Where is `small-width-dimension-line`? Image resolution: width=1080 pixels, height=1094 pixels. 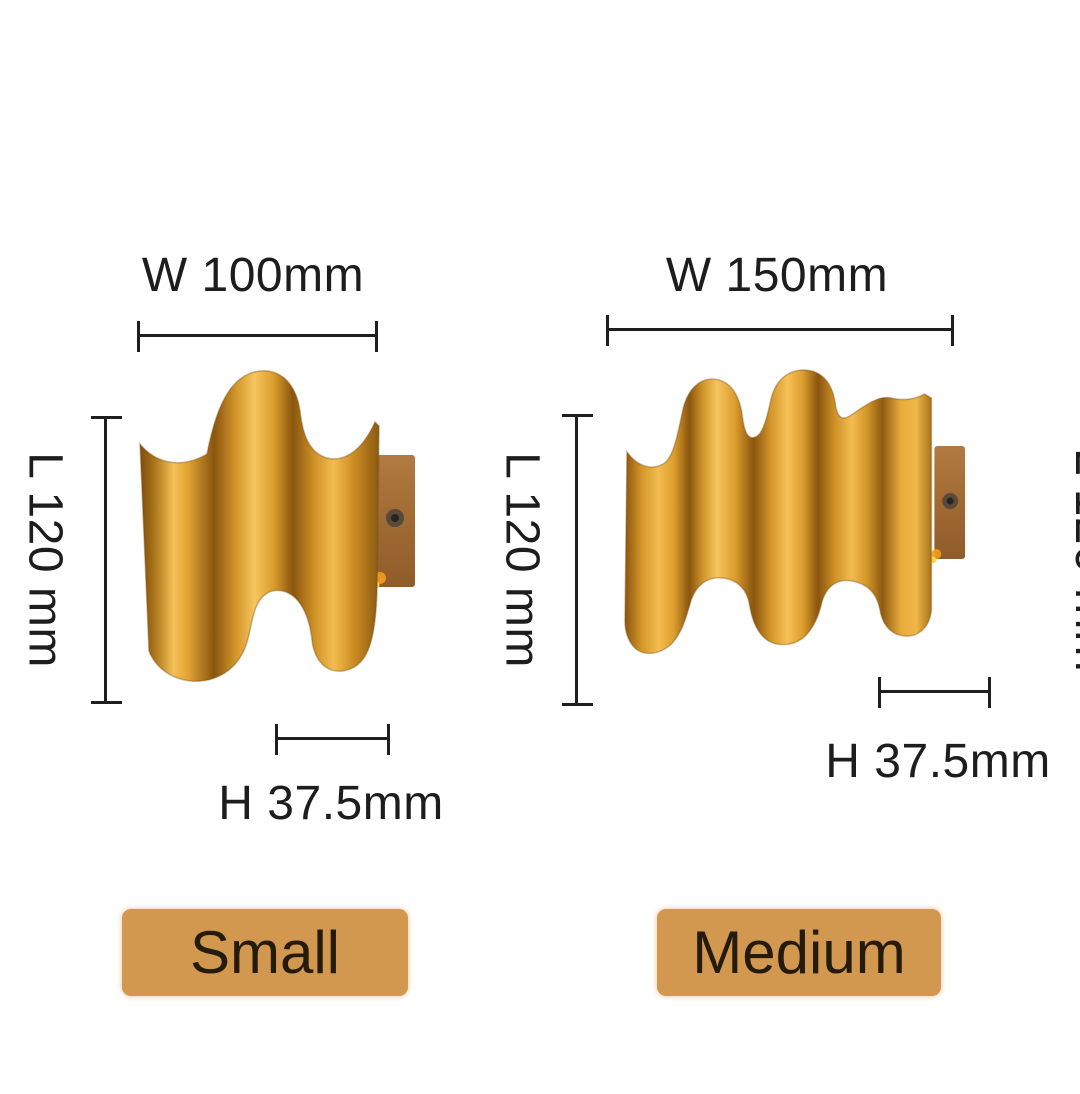 small-width-dimension-line is located at coordinates (257, 336).